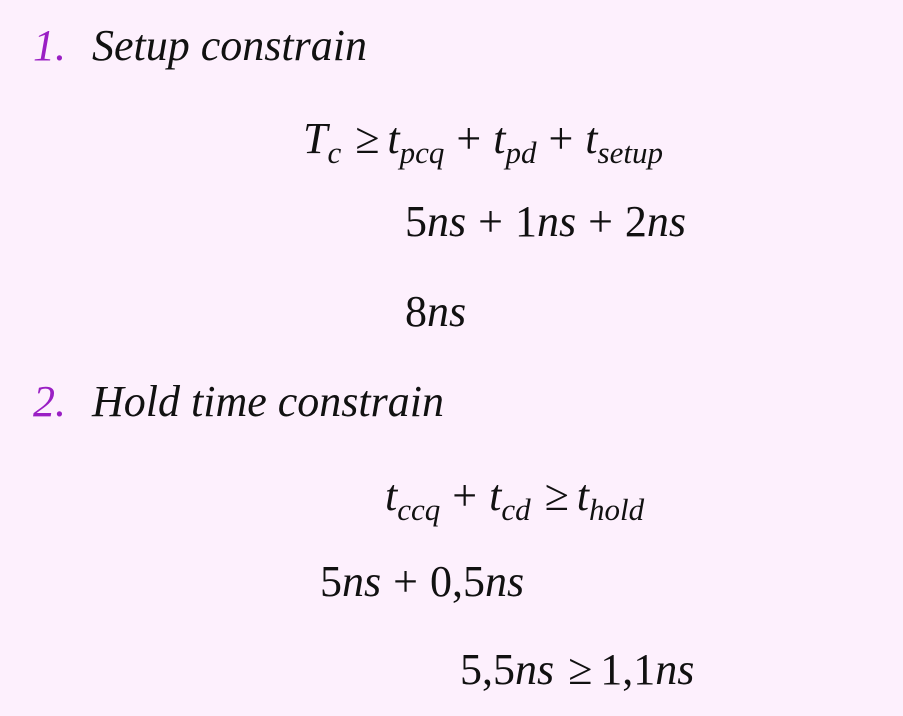  Describe the element at coordinates (628, 669) in the screenshot. I see `value-number: 1,1` at that location.